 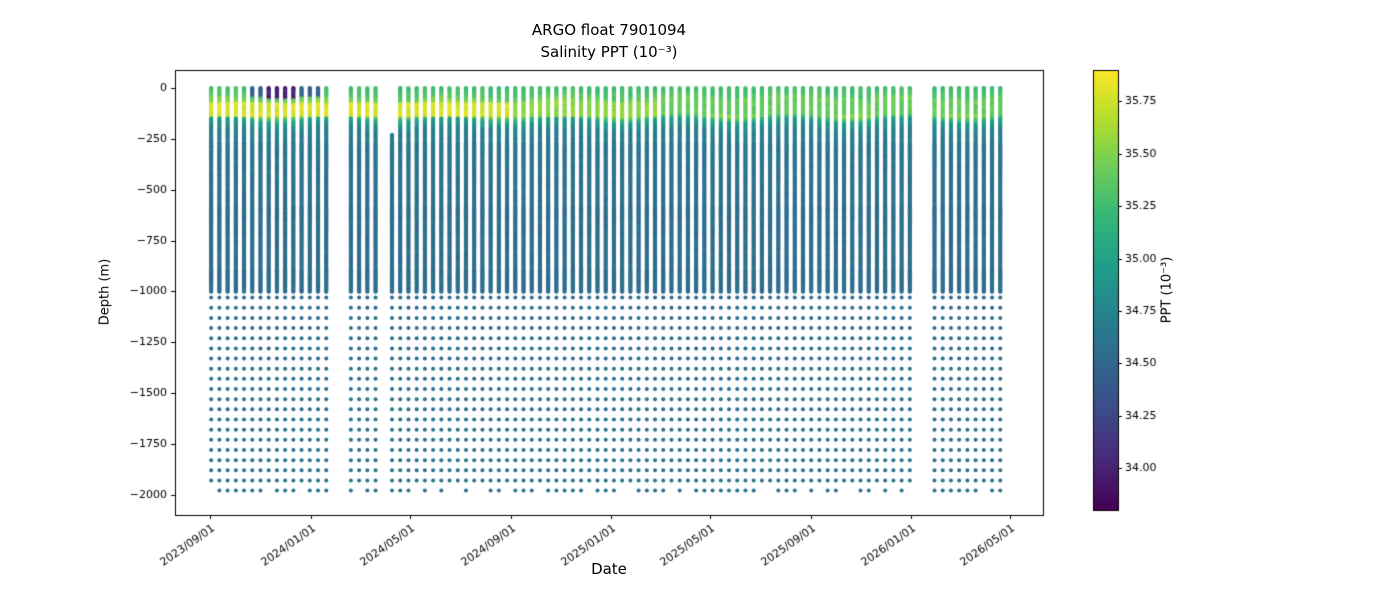 I want to click on chart-title: ARGO float 7901094, so click(x=609, y=30).